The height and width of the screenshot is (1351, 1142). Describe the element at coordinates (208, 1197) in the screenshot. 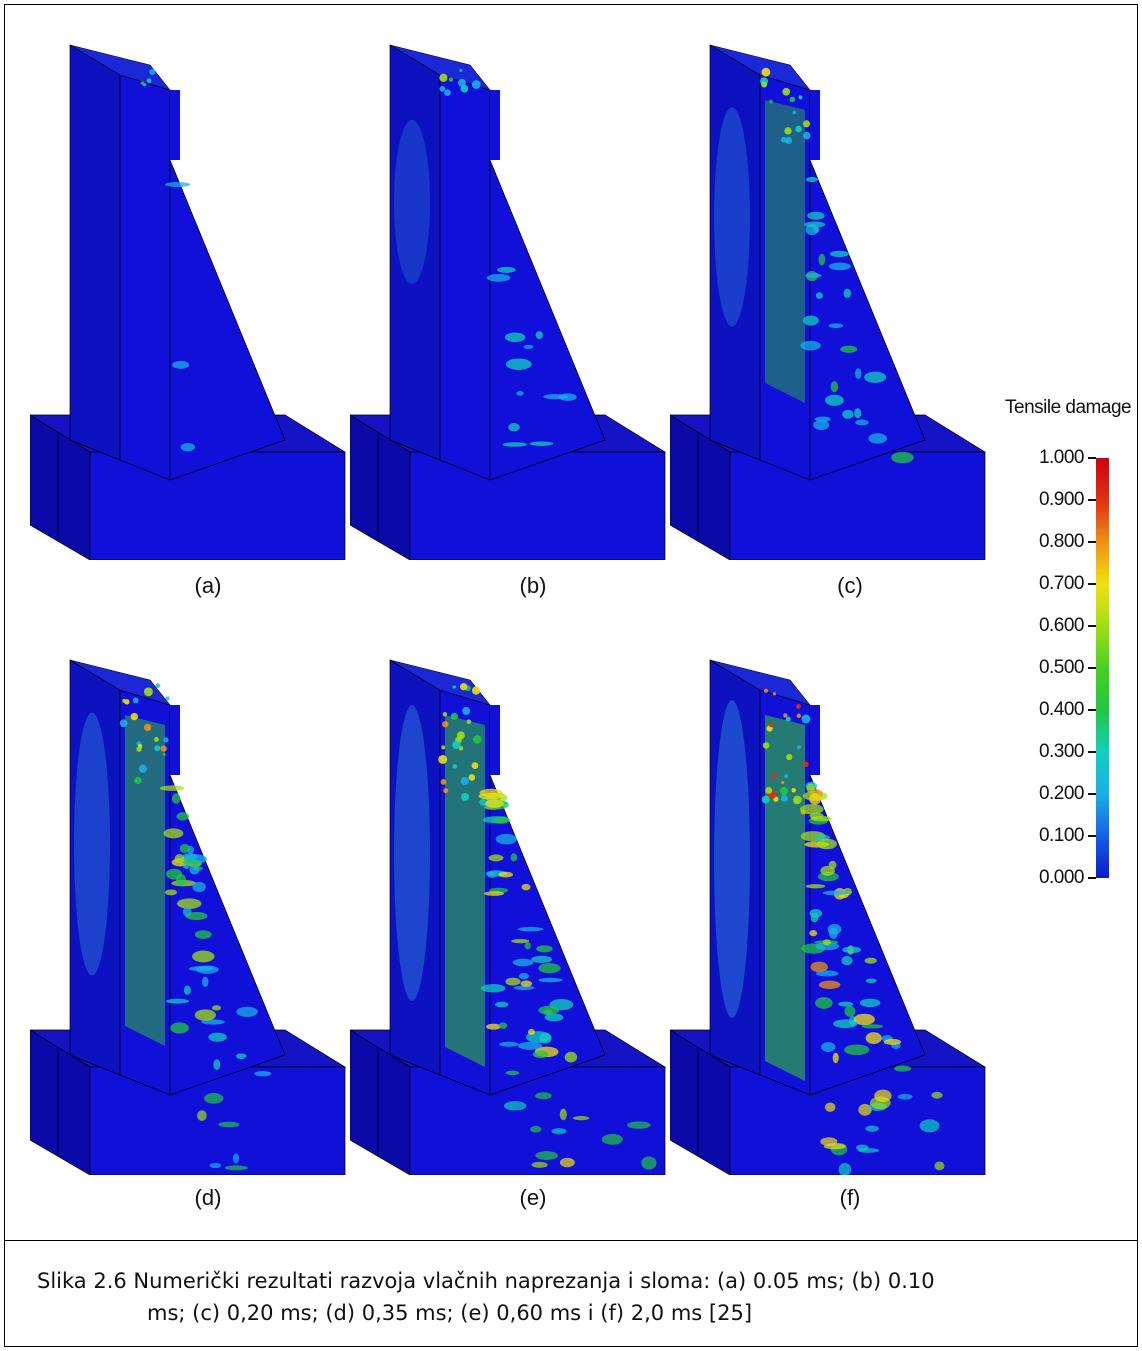

I see `panel-label-d: (d)` at that location.